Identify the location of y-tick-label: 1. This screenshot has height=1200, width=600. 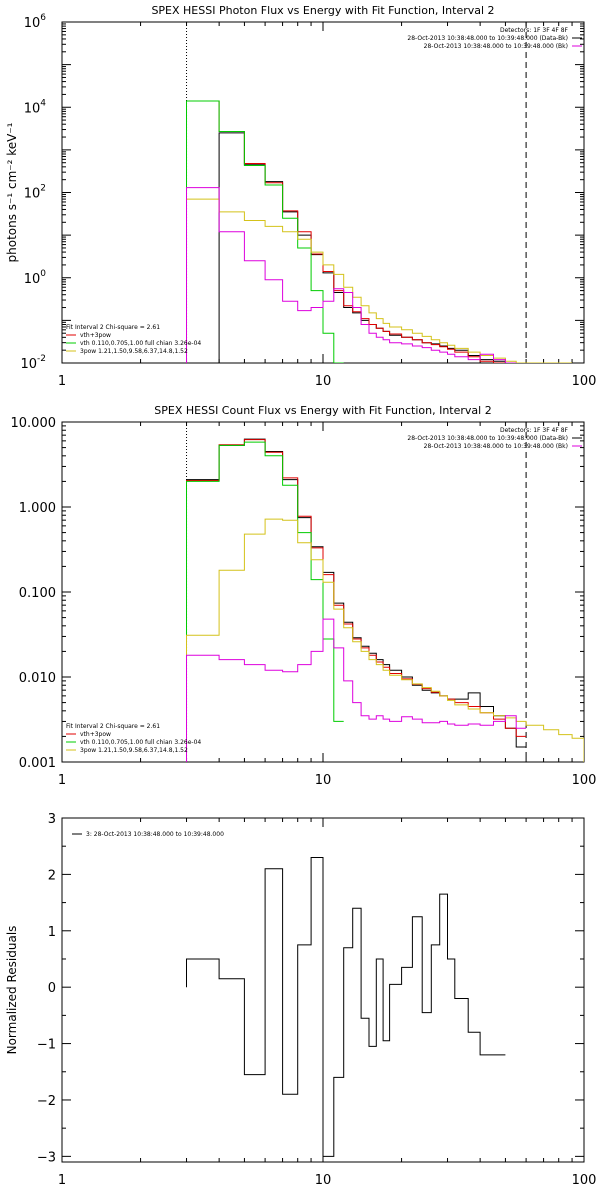
(52, 932).